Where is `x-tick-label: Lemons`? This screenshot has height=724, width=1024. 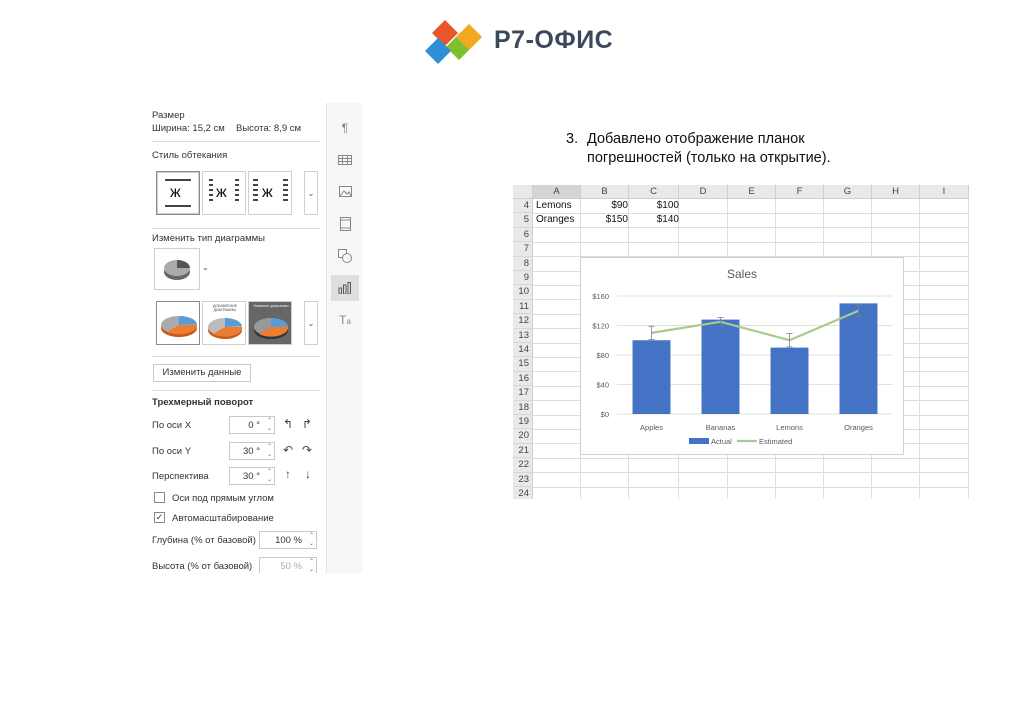 x-tick-label: Lemons is located at coordinates (789, 427).